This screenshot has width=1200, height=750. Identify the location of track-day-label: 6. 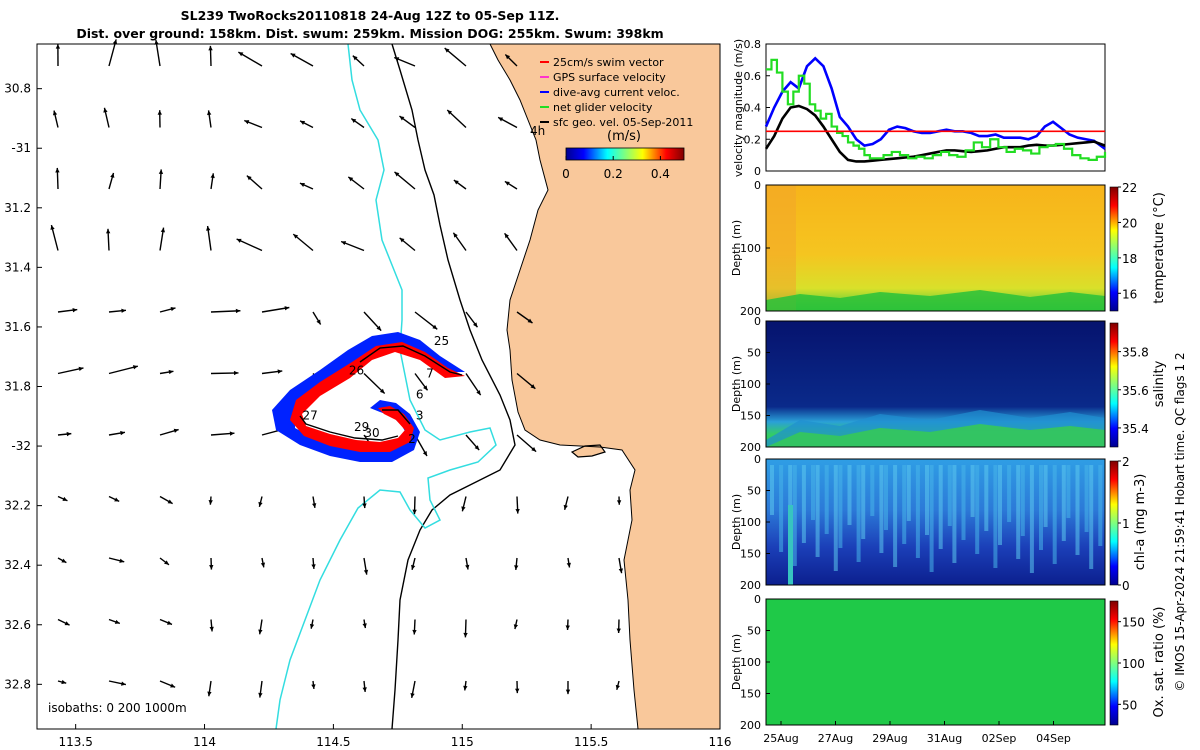
(420, 394).